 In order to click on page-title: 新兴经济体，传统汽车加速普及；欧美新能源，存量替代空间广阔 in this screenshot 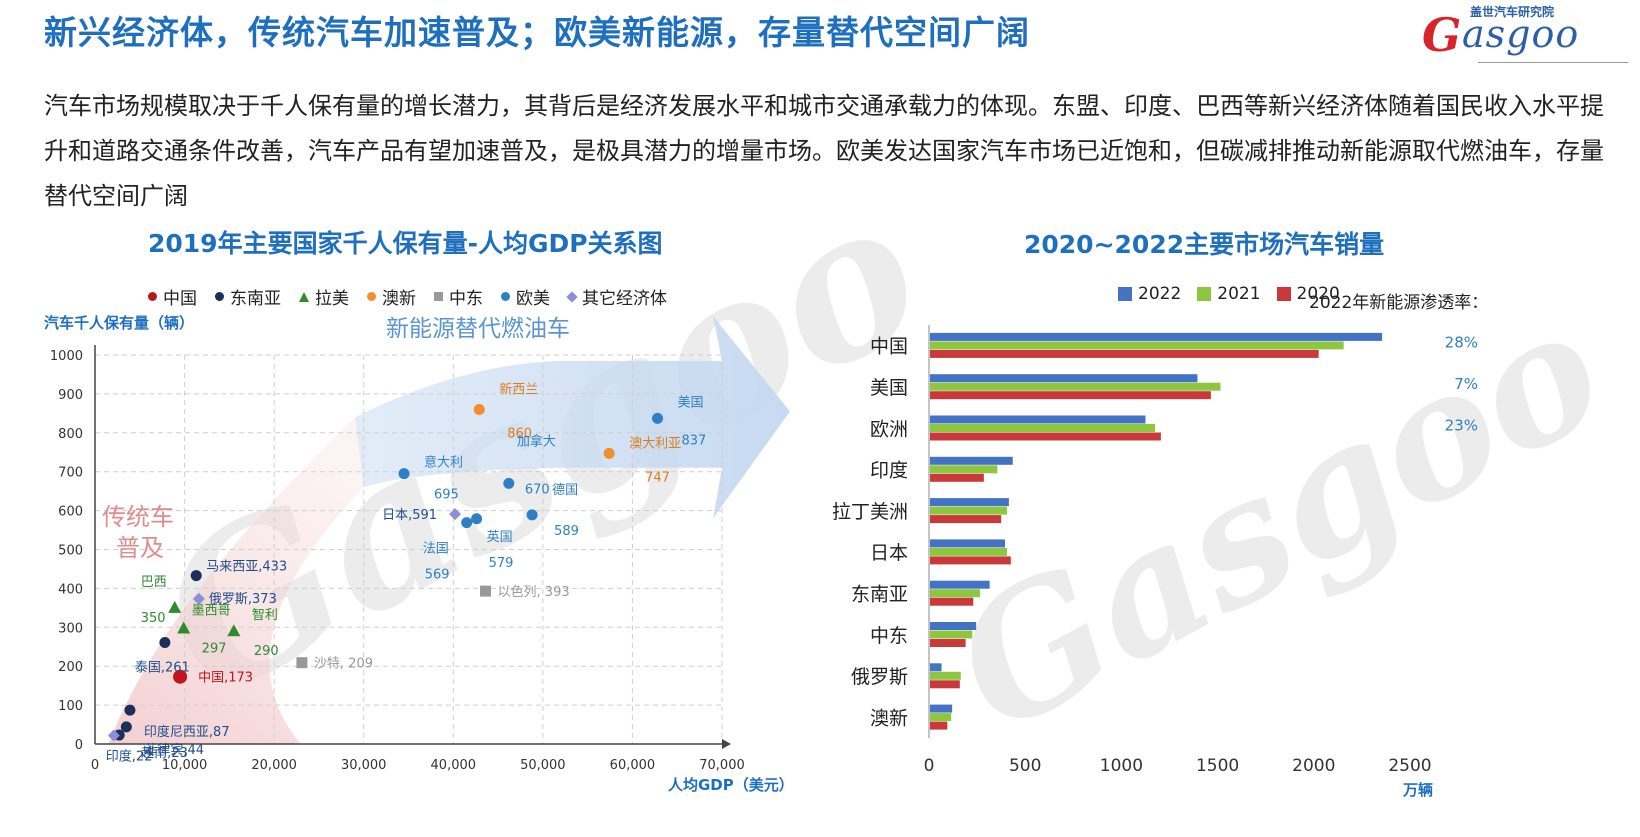, I will do `click(537, 32)`.